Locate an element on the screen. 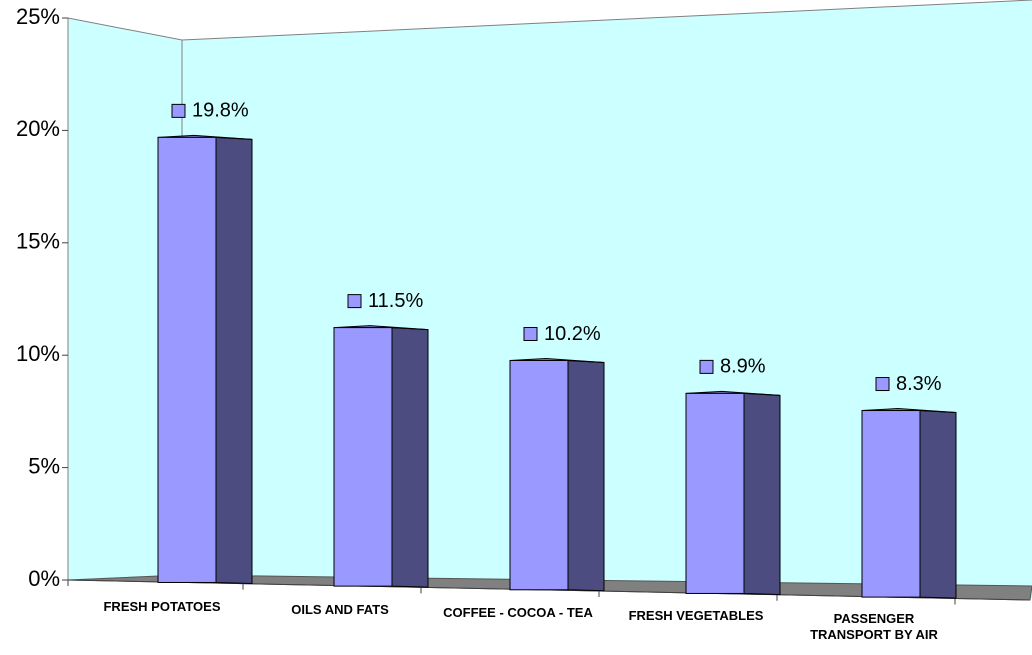  x-tick-label: PASSENGER TRANSPORT BY AIR is located at coordinates (874, 626).